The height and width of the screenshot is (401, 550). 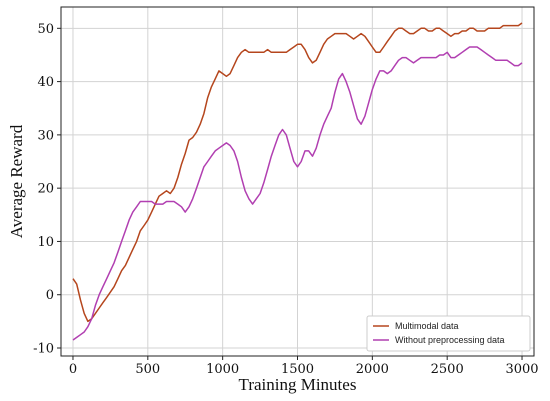 I want to click on x-tick-label: 1000, so click(x=222, y=369).